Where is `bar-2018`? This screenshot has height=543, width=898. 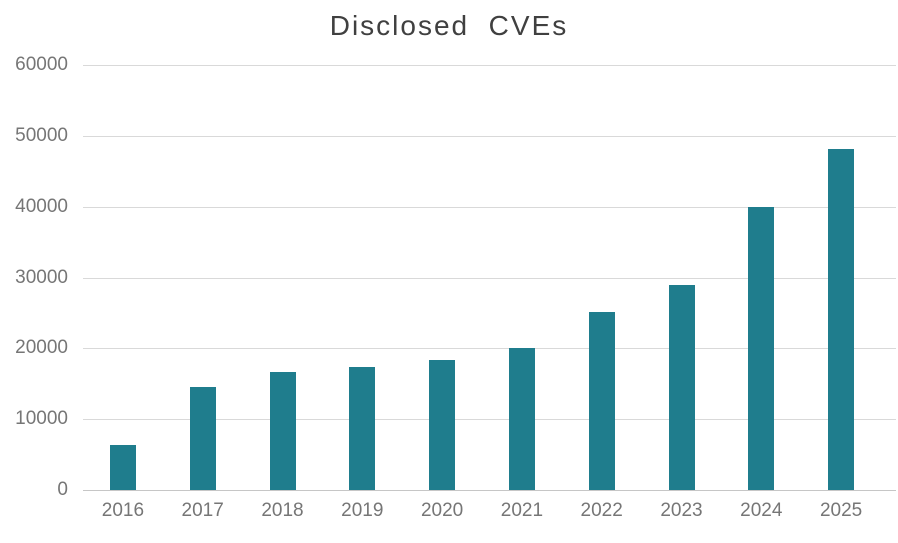 bar-2018 is located at coordinates (282, 431).